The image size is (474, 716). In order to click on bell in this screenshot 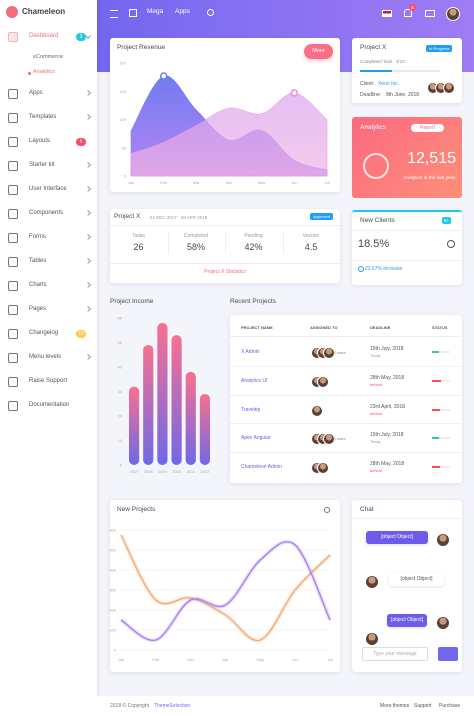, I will do `click(408, 13)`.